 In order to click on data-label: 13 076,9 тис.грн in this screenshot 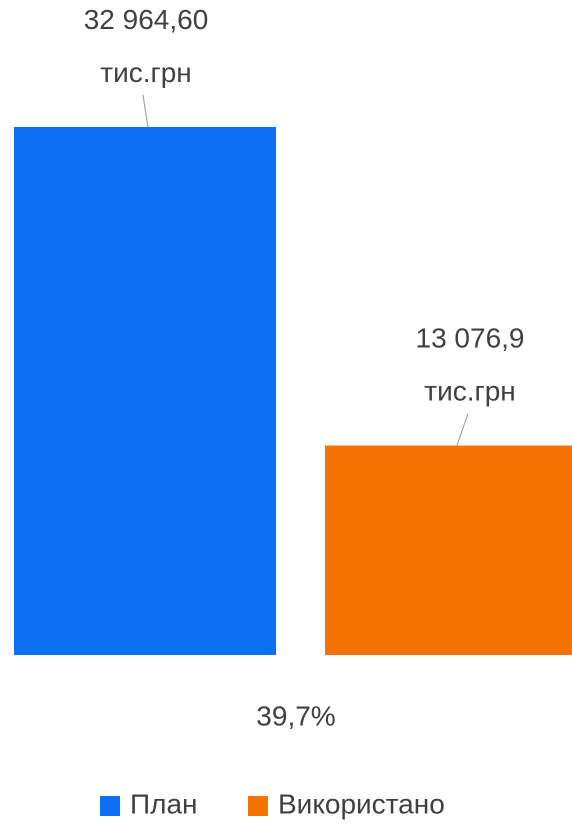, I will do `click(470, 365)`.